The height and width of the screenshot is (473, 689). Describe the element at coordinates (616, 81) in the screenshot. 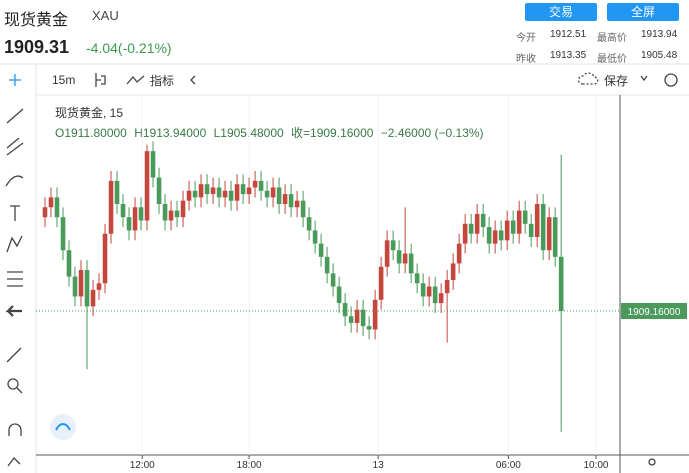

I see `save: 保存` at that location.